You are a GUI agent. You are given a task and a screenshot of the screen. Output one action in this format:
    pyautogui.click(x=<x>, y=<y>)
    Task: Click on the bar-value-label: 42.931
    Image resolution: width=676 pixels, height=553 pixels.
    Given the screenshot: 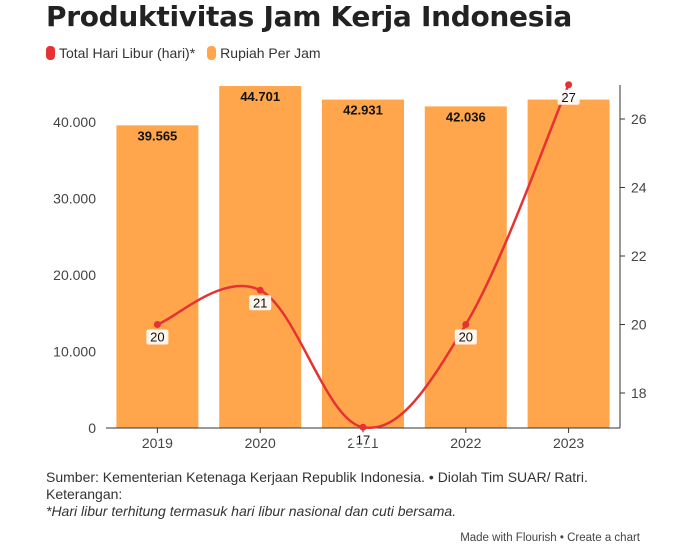 What is the action you would take?
    pyautogui.click(x=363, y=110)
    